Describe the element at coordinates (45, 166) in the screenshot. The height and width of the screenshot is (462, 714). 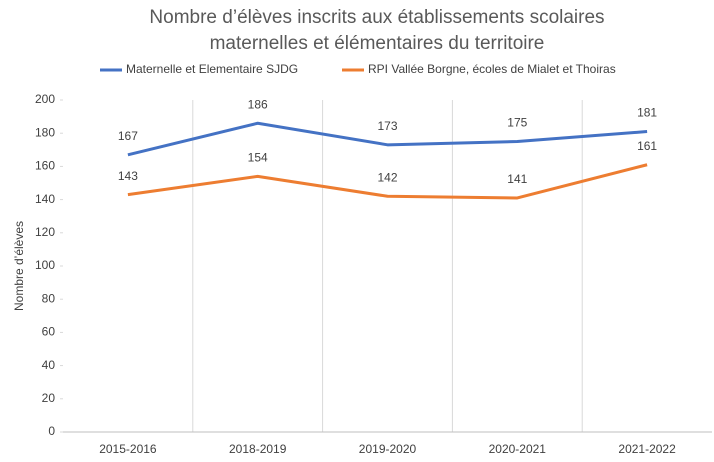
I see `y-tick-label: 160` at that location.